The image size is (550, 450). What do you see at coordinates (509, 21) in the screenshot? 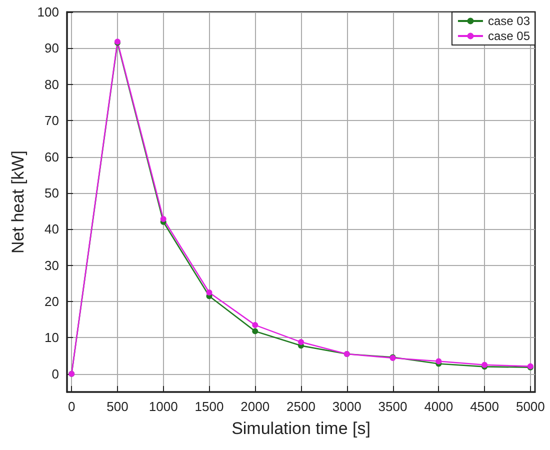
I see `legend-label: case 03` at bounding box center [509, 21].